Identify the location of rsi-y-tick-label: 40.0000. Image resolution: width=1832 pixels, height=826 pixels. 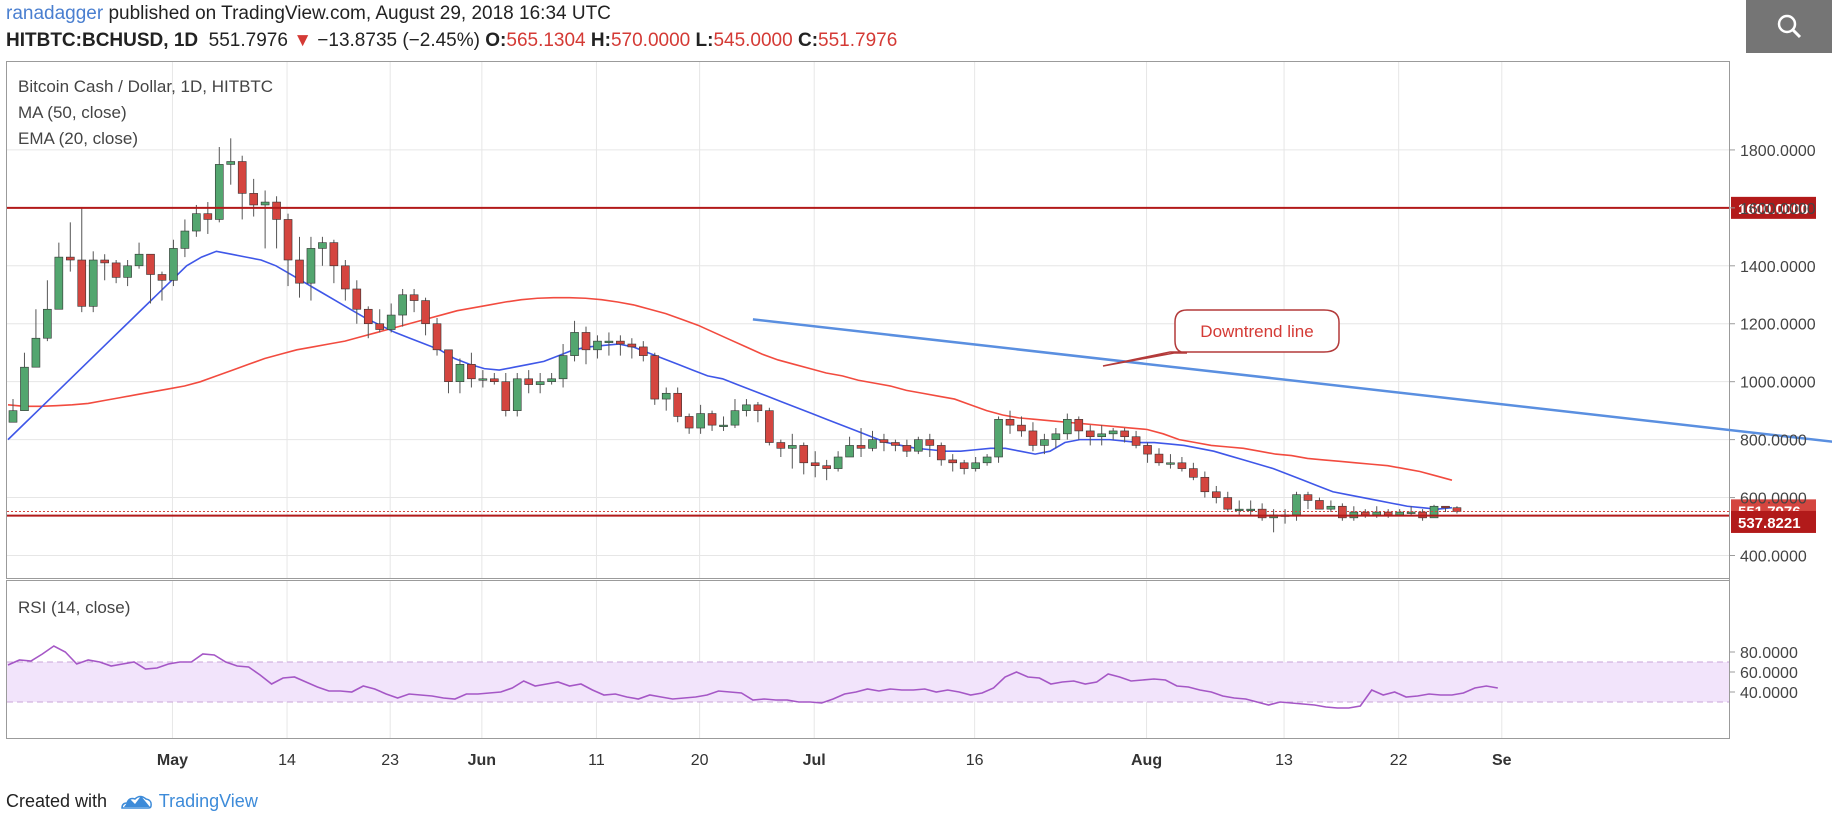
(1769, 693).